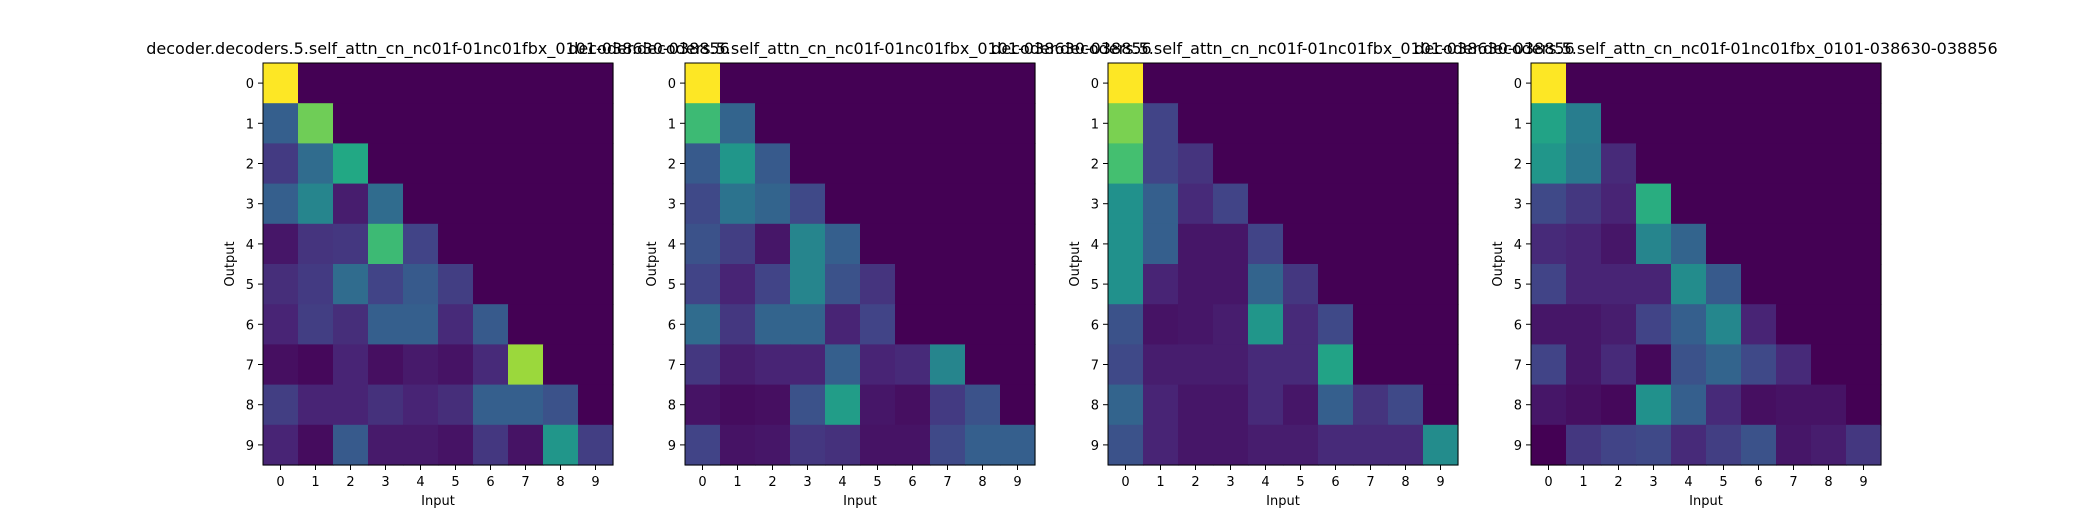 The image size is (2080, 520). I want to click on heatmap-cell-r2-c4, so click(1266, 164).